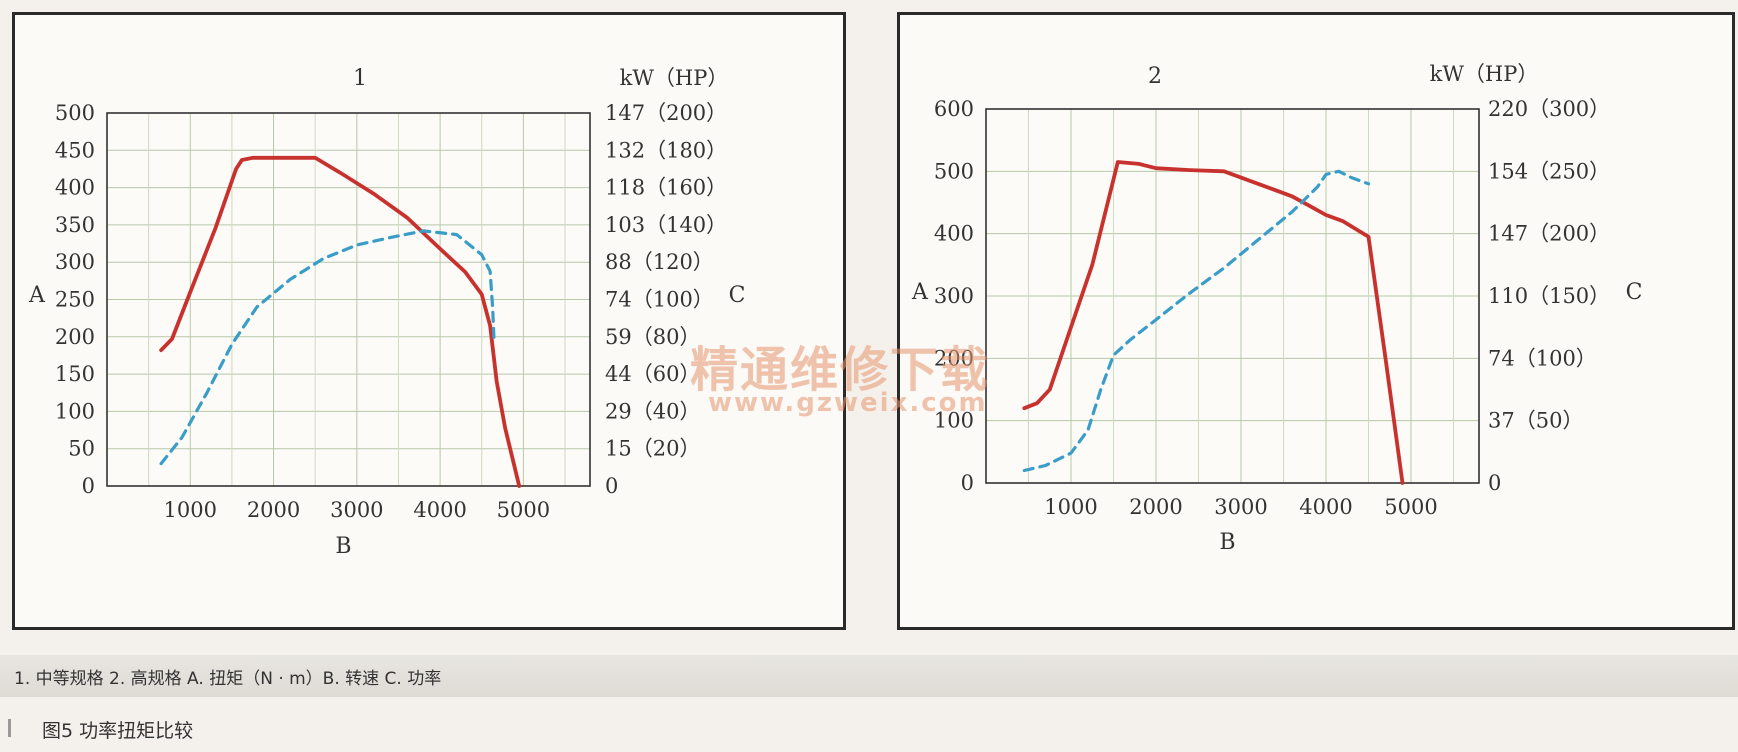 The height and width of the screenshot is (752, 1738). I want to click on chart-1-y-tick-label: 200, so click(75, 337).